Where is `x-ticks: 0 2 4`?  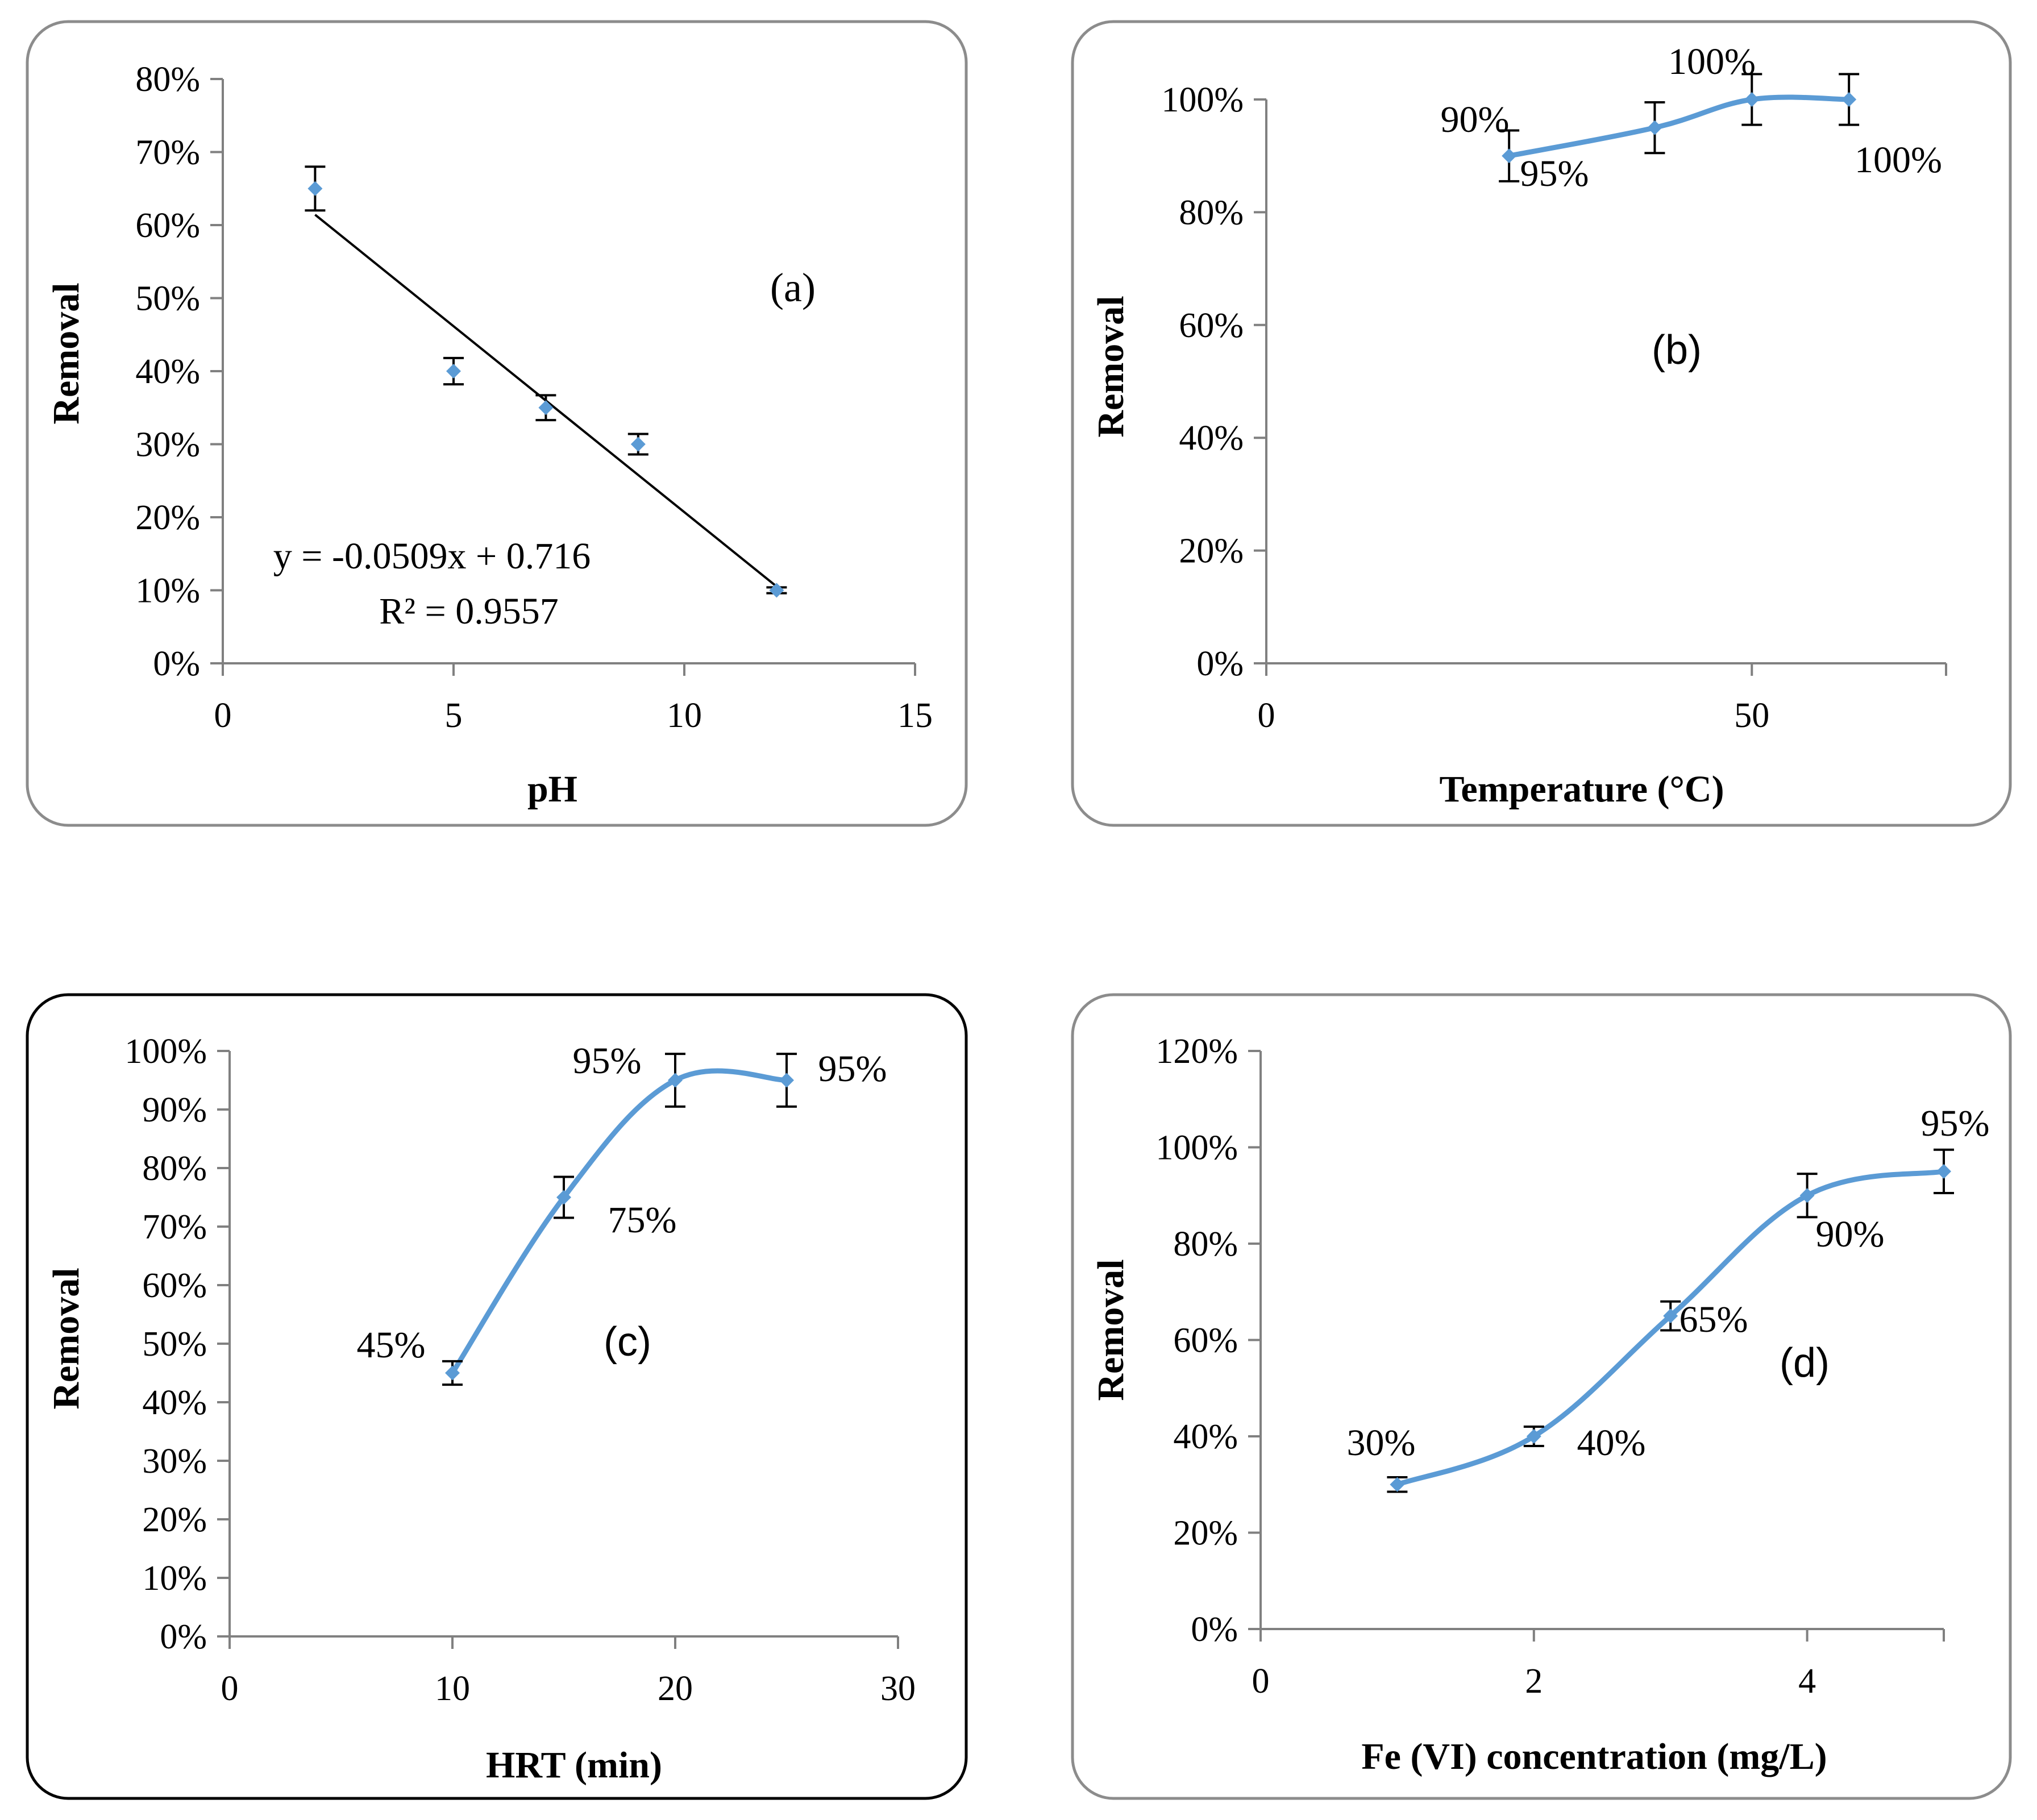 x-ticks: 0 2 4 is located at coordinates (1598, 1665).